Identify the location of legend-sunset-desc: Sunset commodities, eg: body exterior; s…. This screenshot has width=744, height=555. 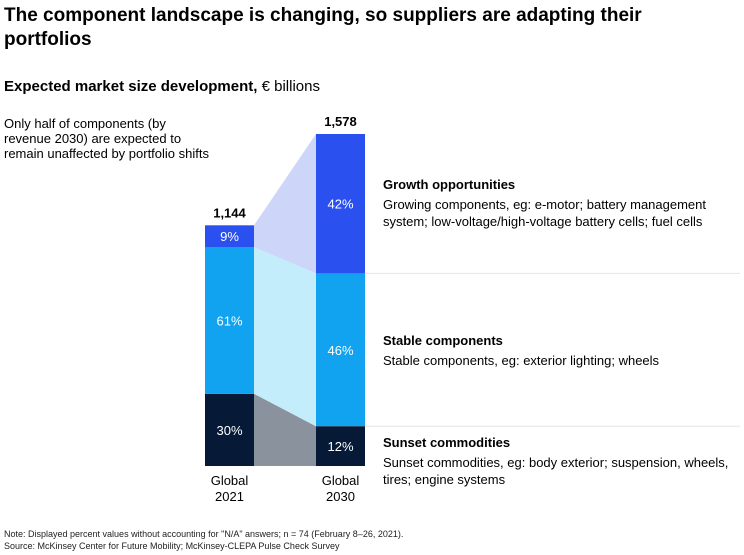
(556, 471).